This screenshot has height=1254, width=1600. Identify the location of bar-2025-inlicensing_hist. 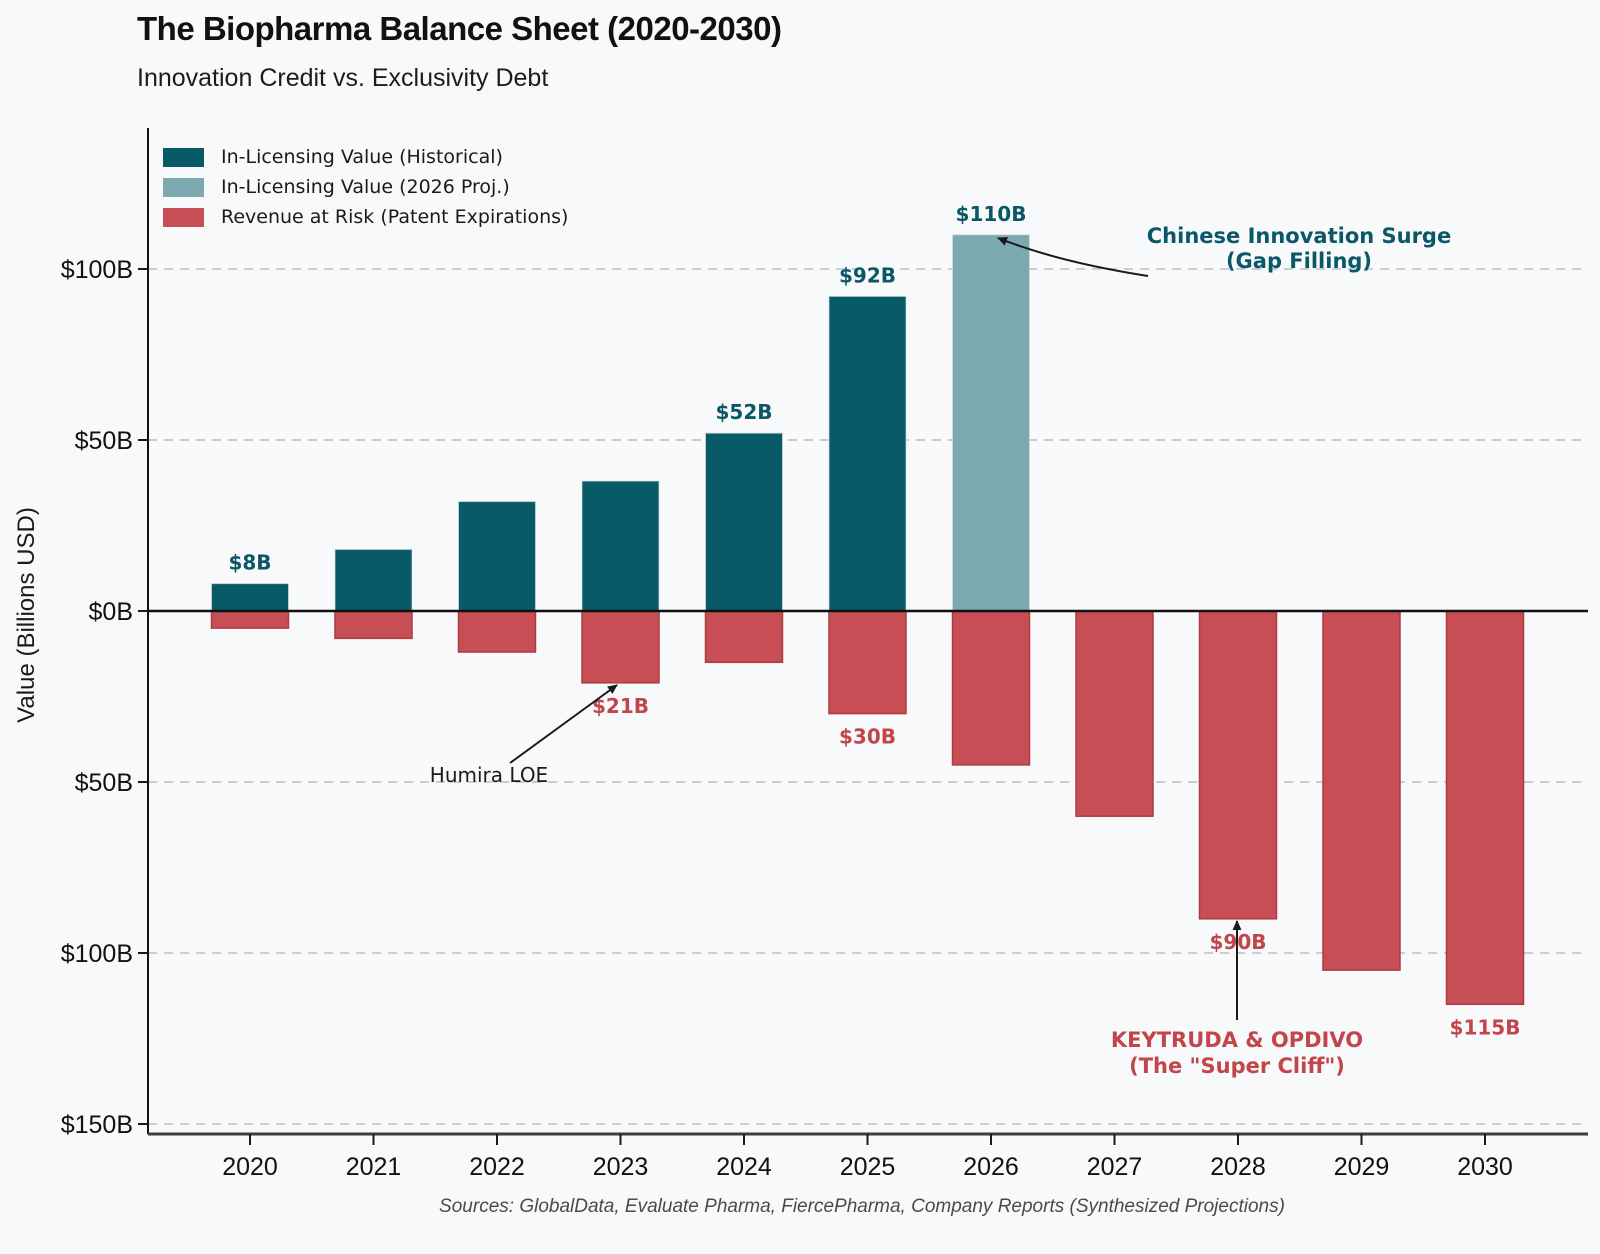
(867, 453).